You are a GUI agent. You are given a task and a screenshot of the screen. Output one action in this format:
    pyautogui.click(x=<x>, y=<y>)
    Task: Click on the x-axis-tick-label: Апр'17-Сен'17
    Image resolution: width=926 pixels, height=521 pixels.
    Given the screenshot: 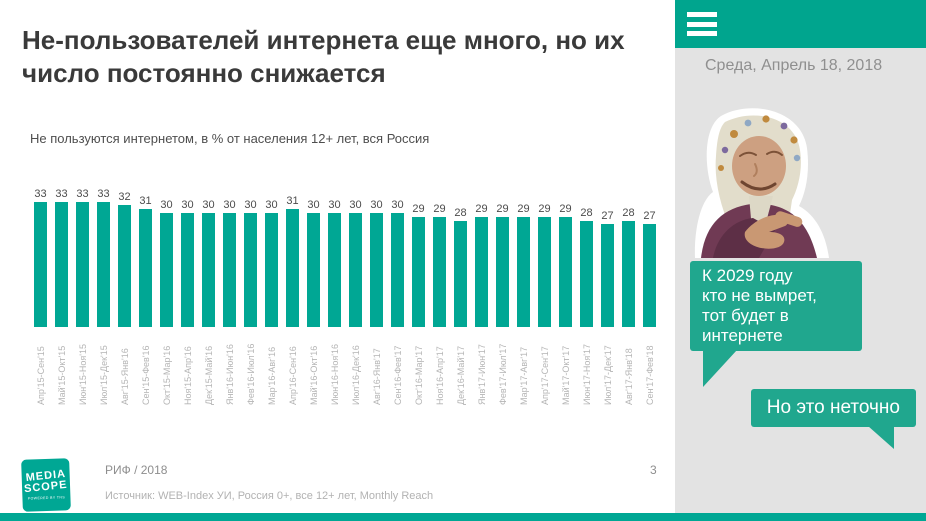 What is the action you would take?
    pyautogui.click(x=544, y=375)
    